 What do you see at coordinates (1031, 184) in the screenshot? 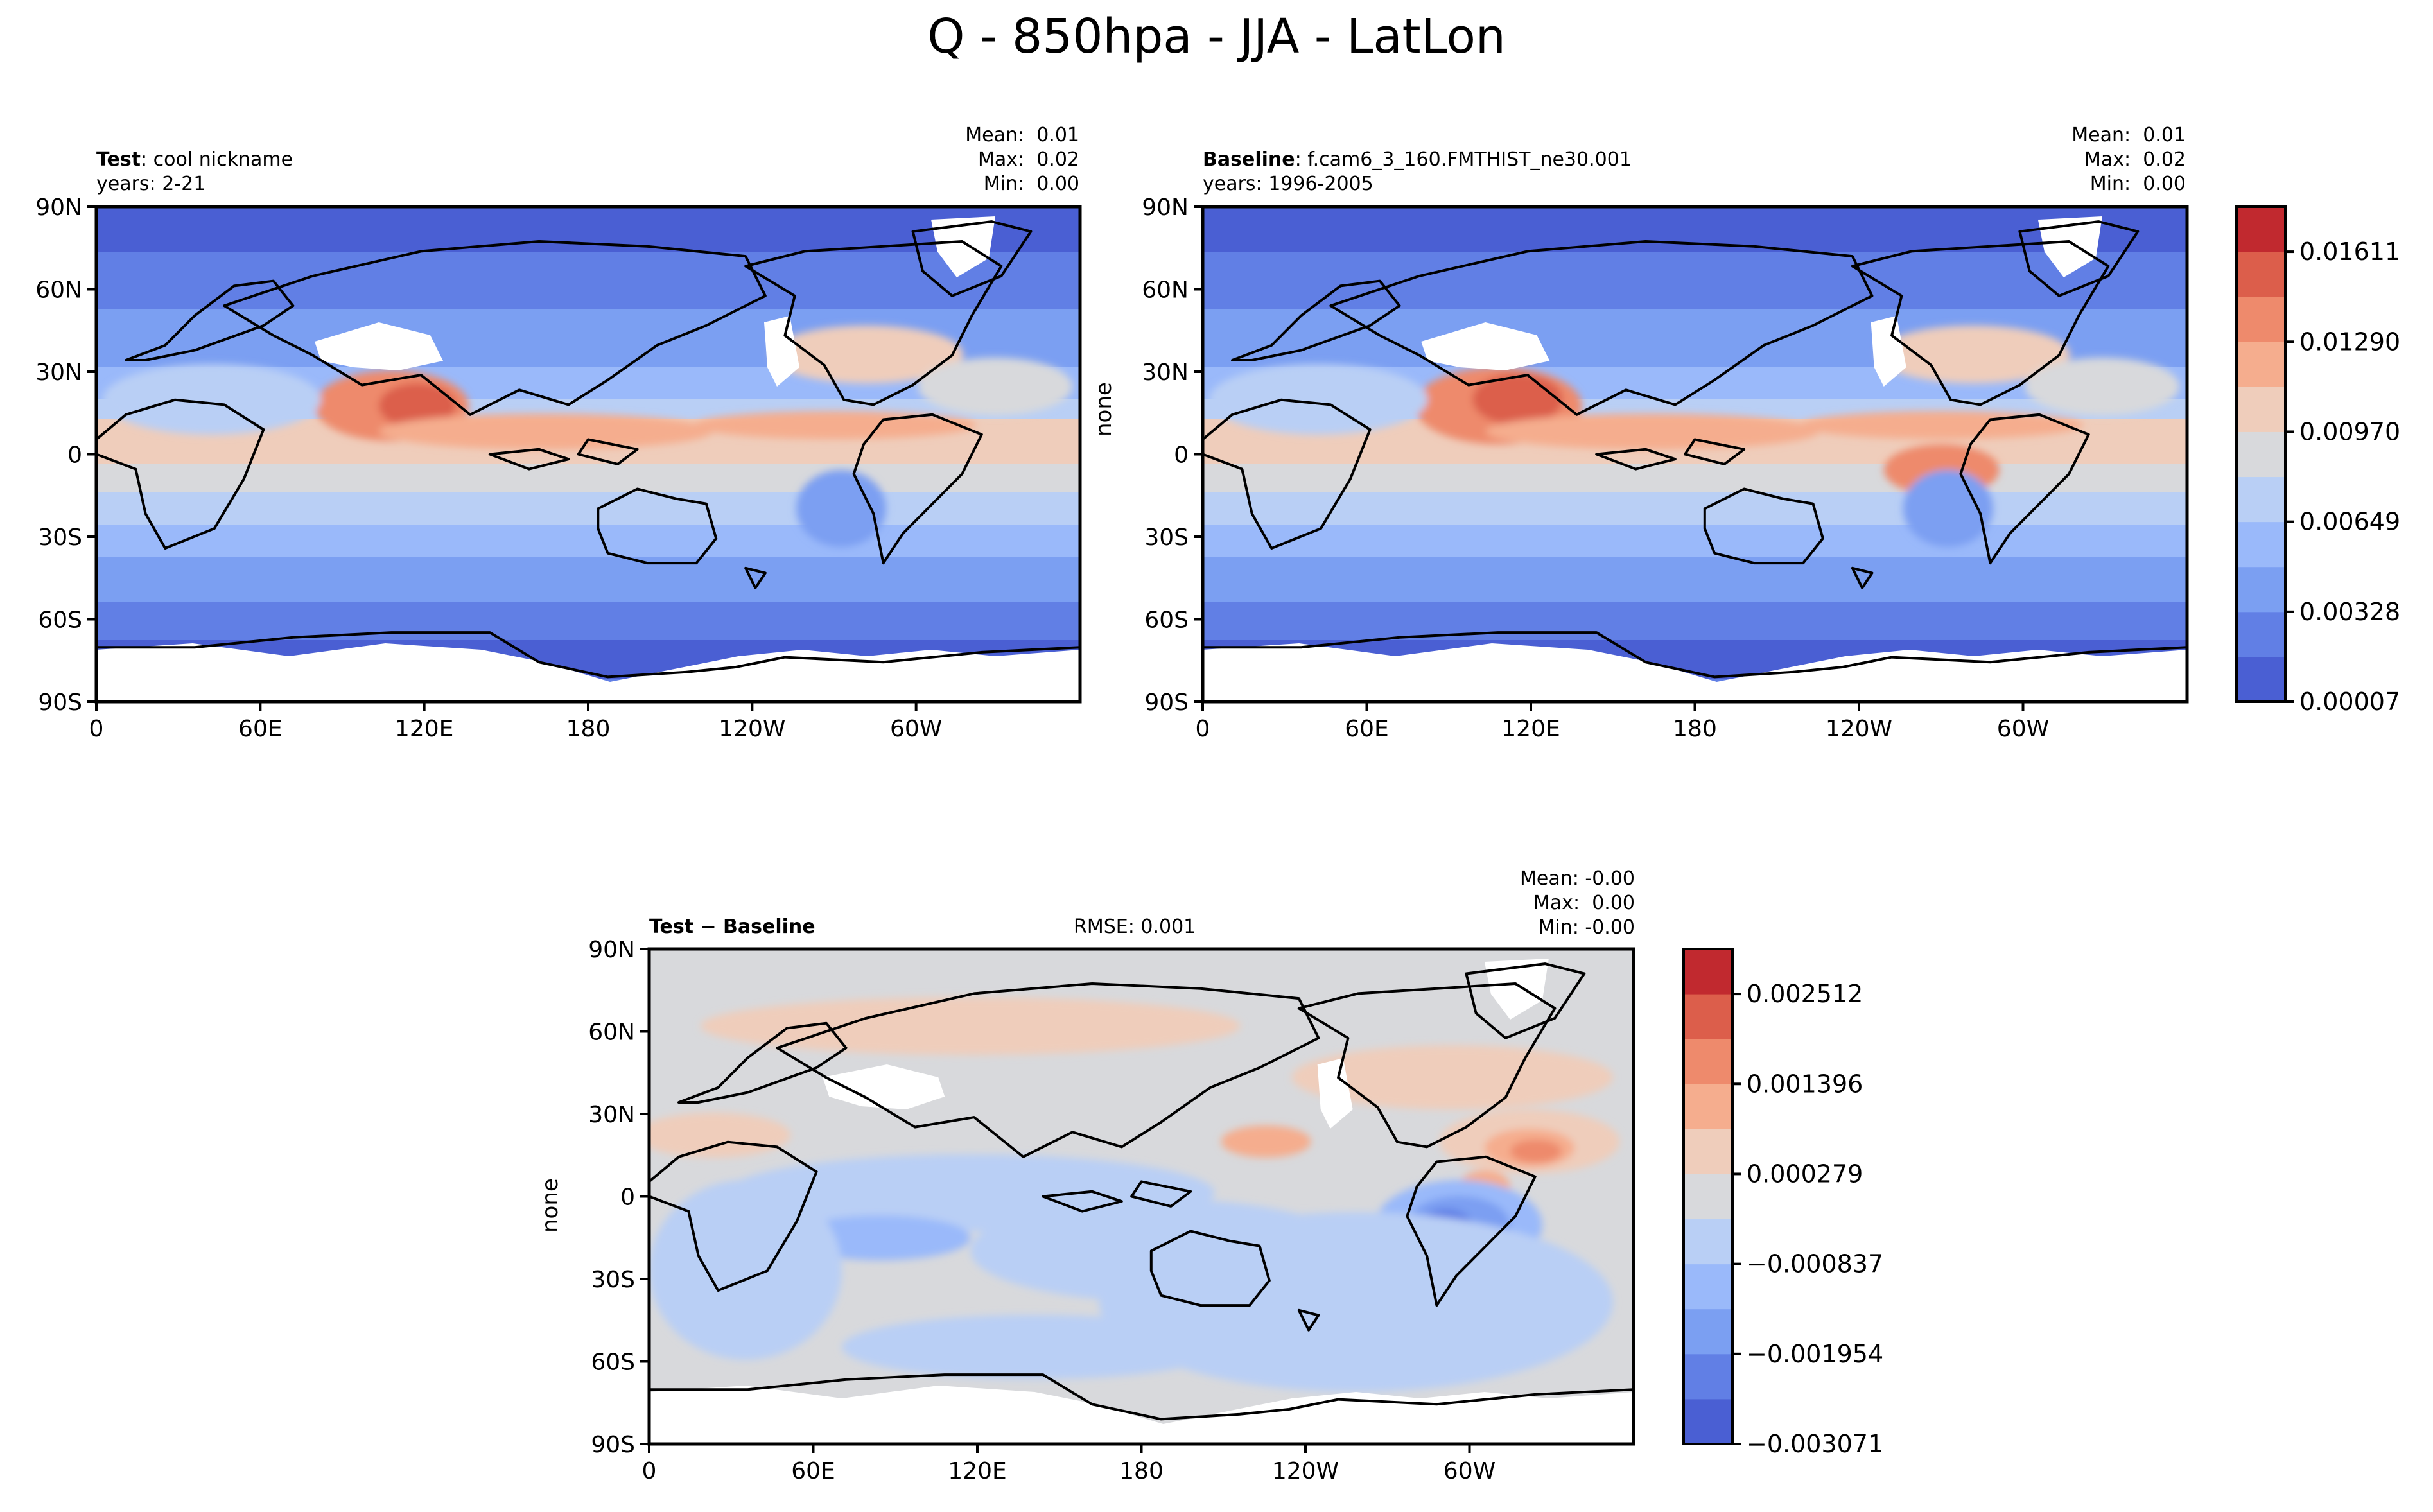
I see `test-min: Min: 0.00` at bounding box center [1031, 184].